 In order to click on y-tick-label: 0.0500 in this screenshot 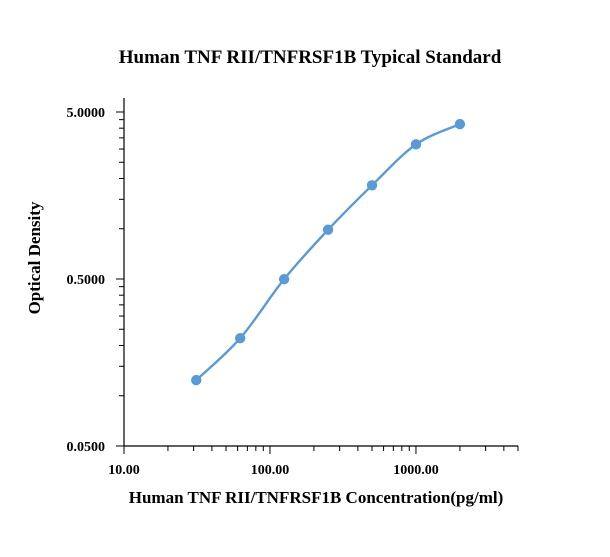, I will do `click(86, 447)`.